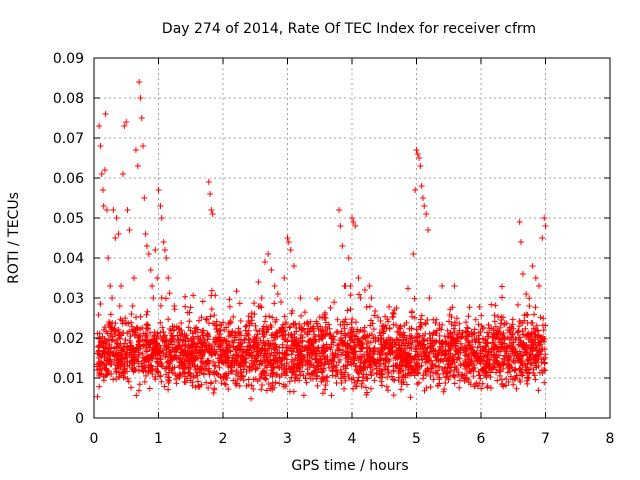 The image size is (640, 480). I want to click on y-axis-label: ROTI / TECUs, so click(14, 238).